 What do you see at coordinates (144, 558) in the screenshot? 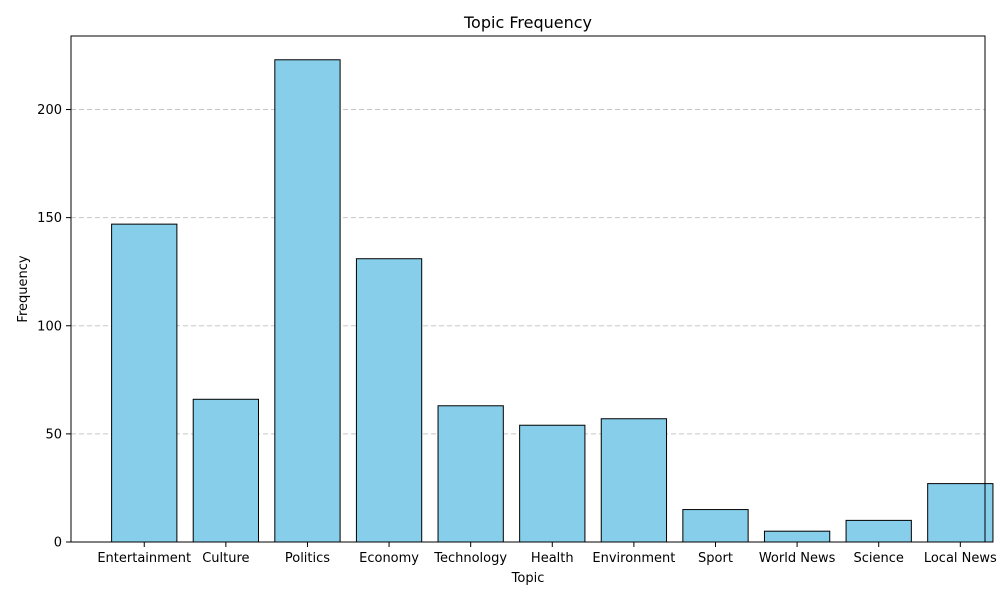
I see `x-tick-label: Entertainment` at bounding box center [144, 558].